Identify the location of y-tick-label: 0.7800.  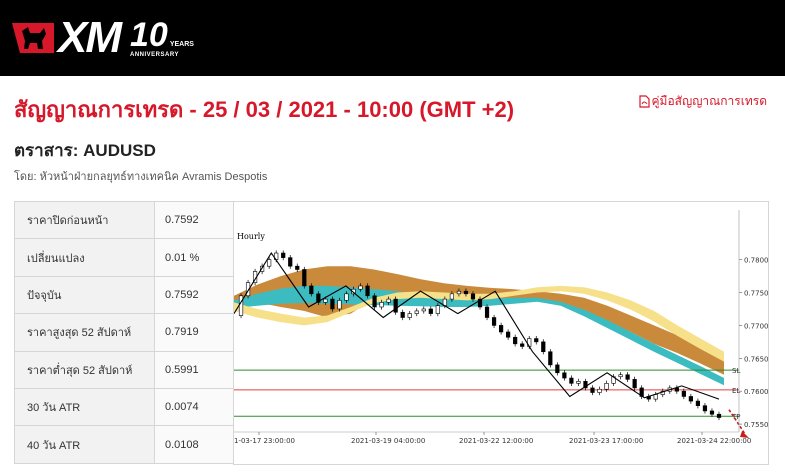
(756, 261).